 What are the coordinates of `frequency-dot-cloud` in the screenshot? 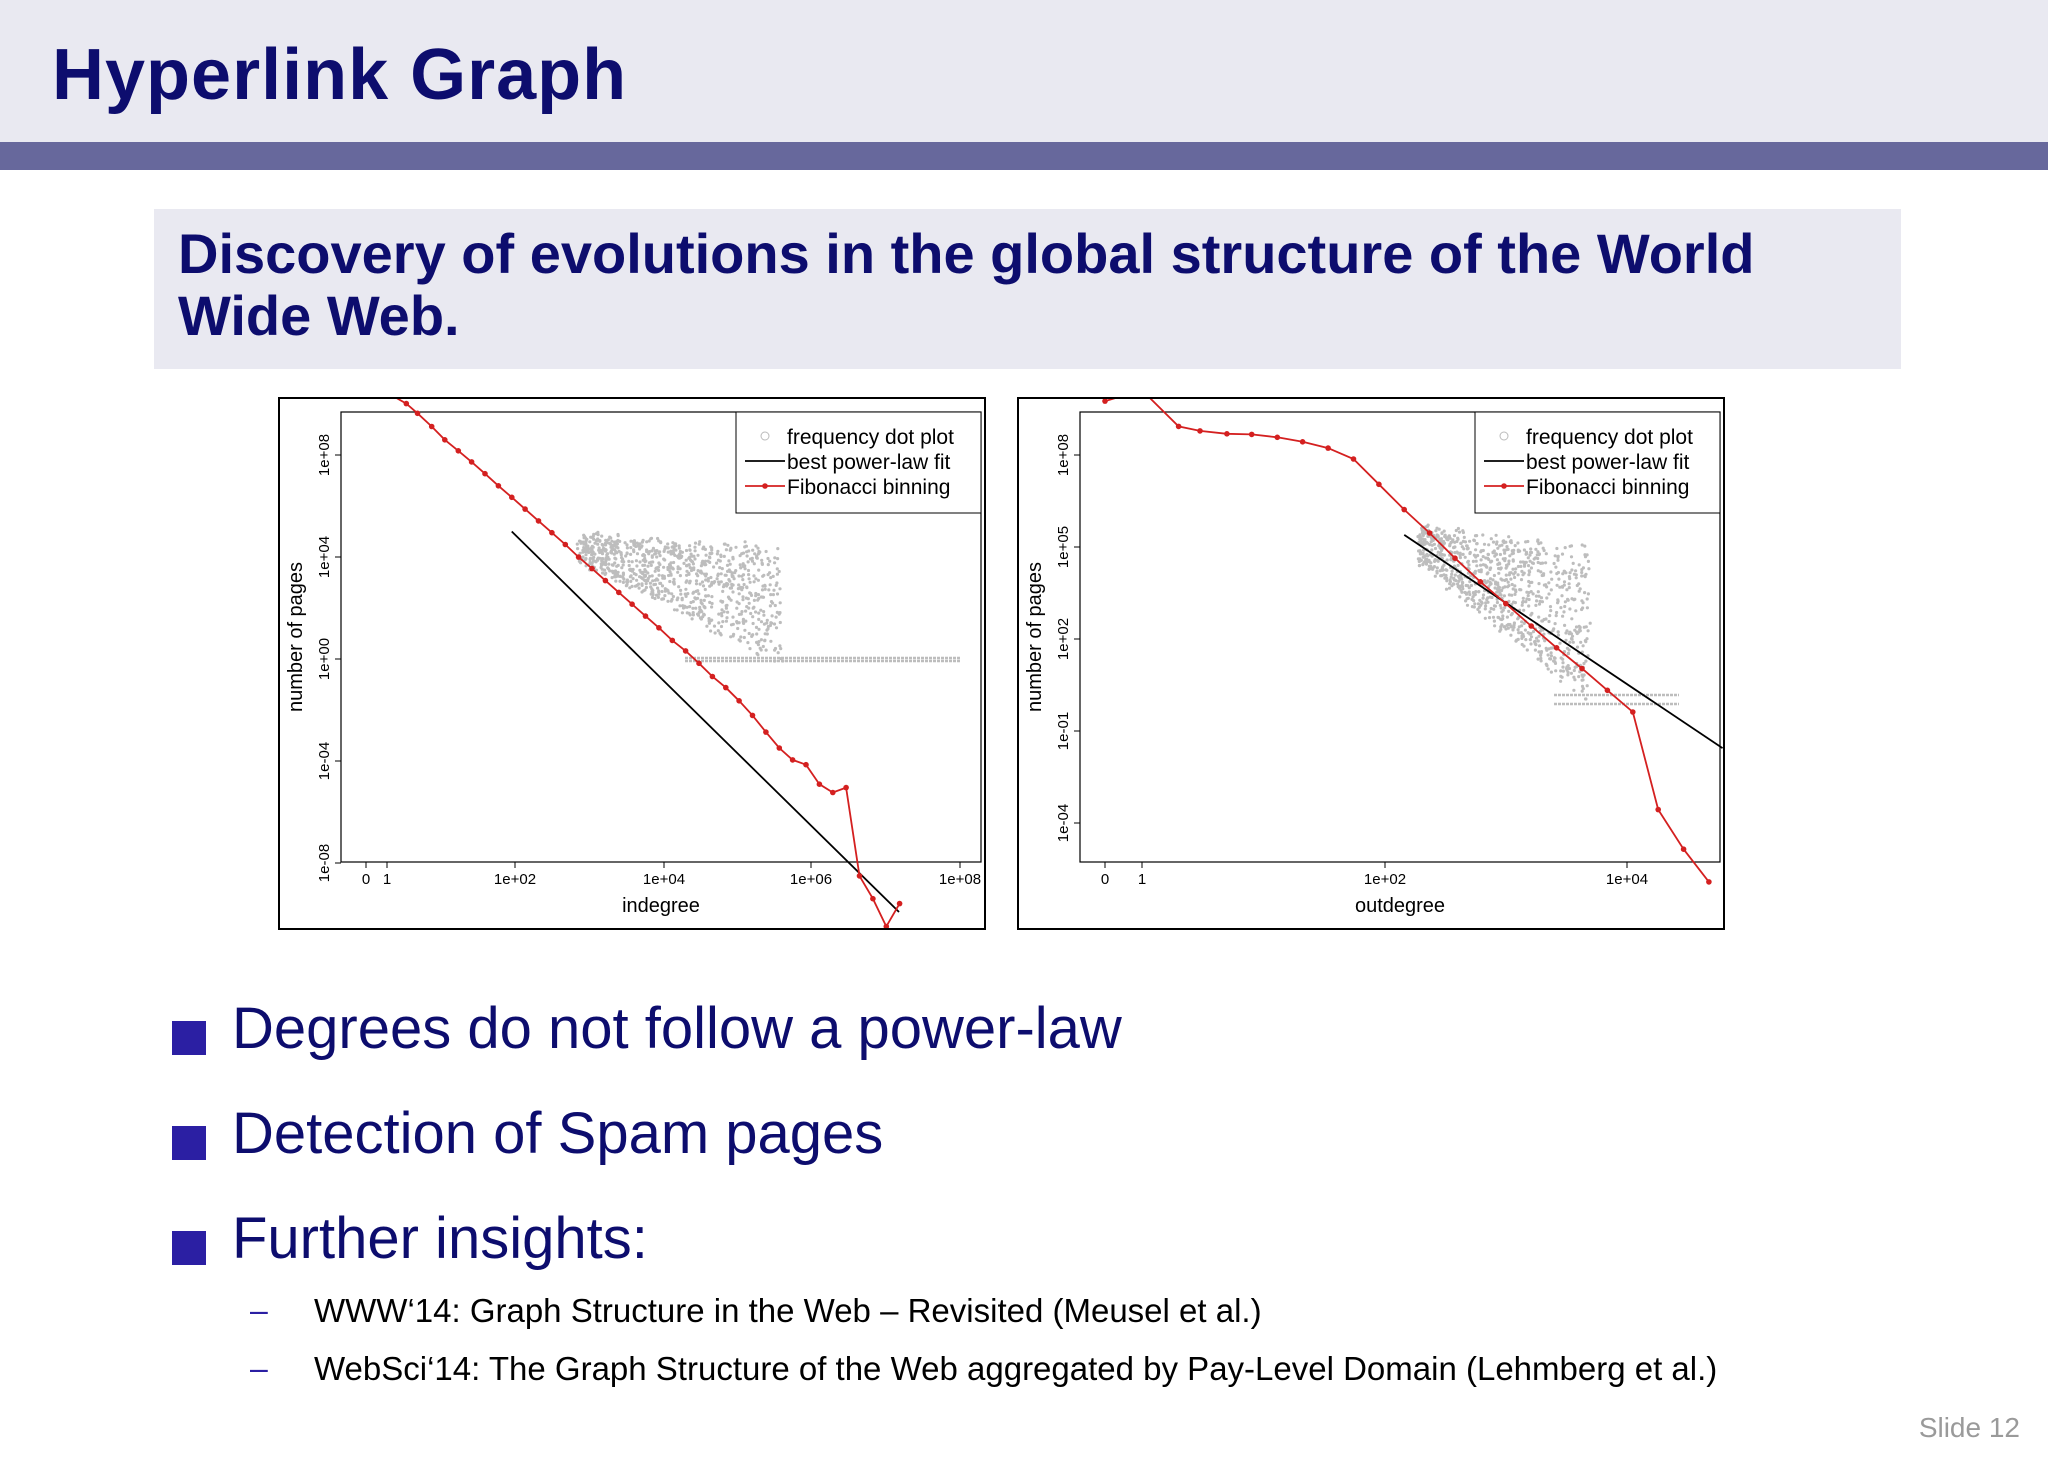 It's located at (680, 596).